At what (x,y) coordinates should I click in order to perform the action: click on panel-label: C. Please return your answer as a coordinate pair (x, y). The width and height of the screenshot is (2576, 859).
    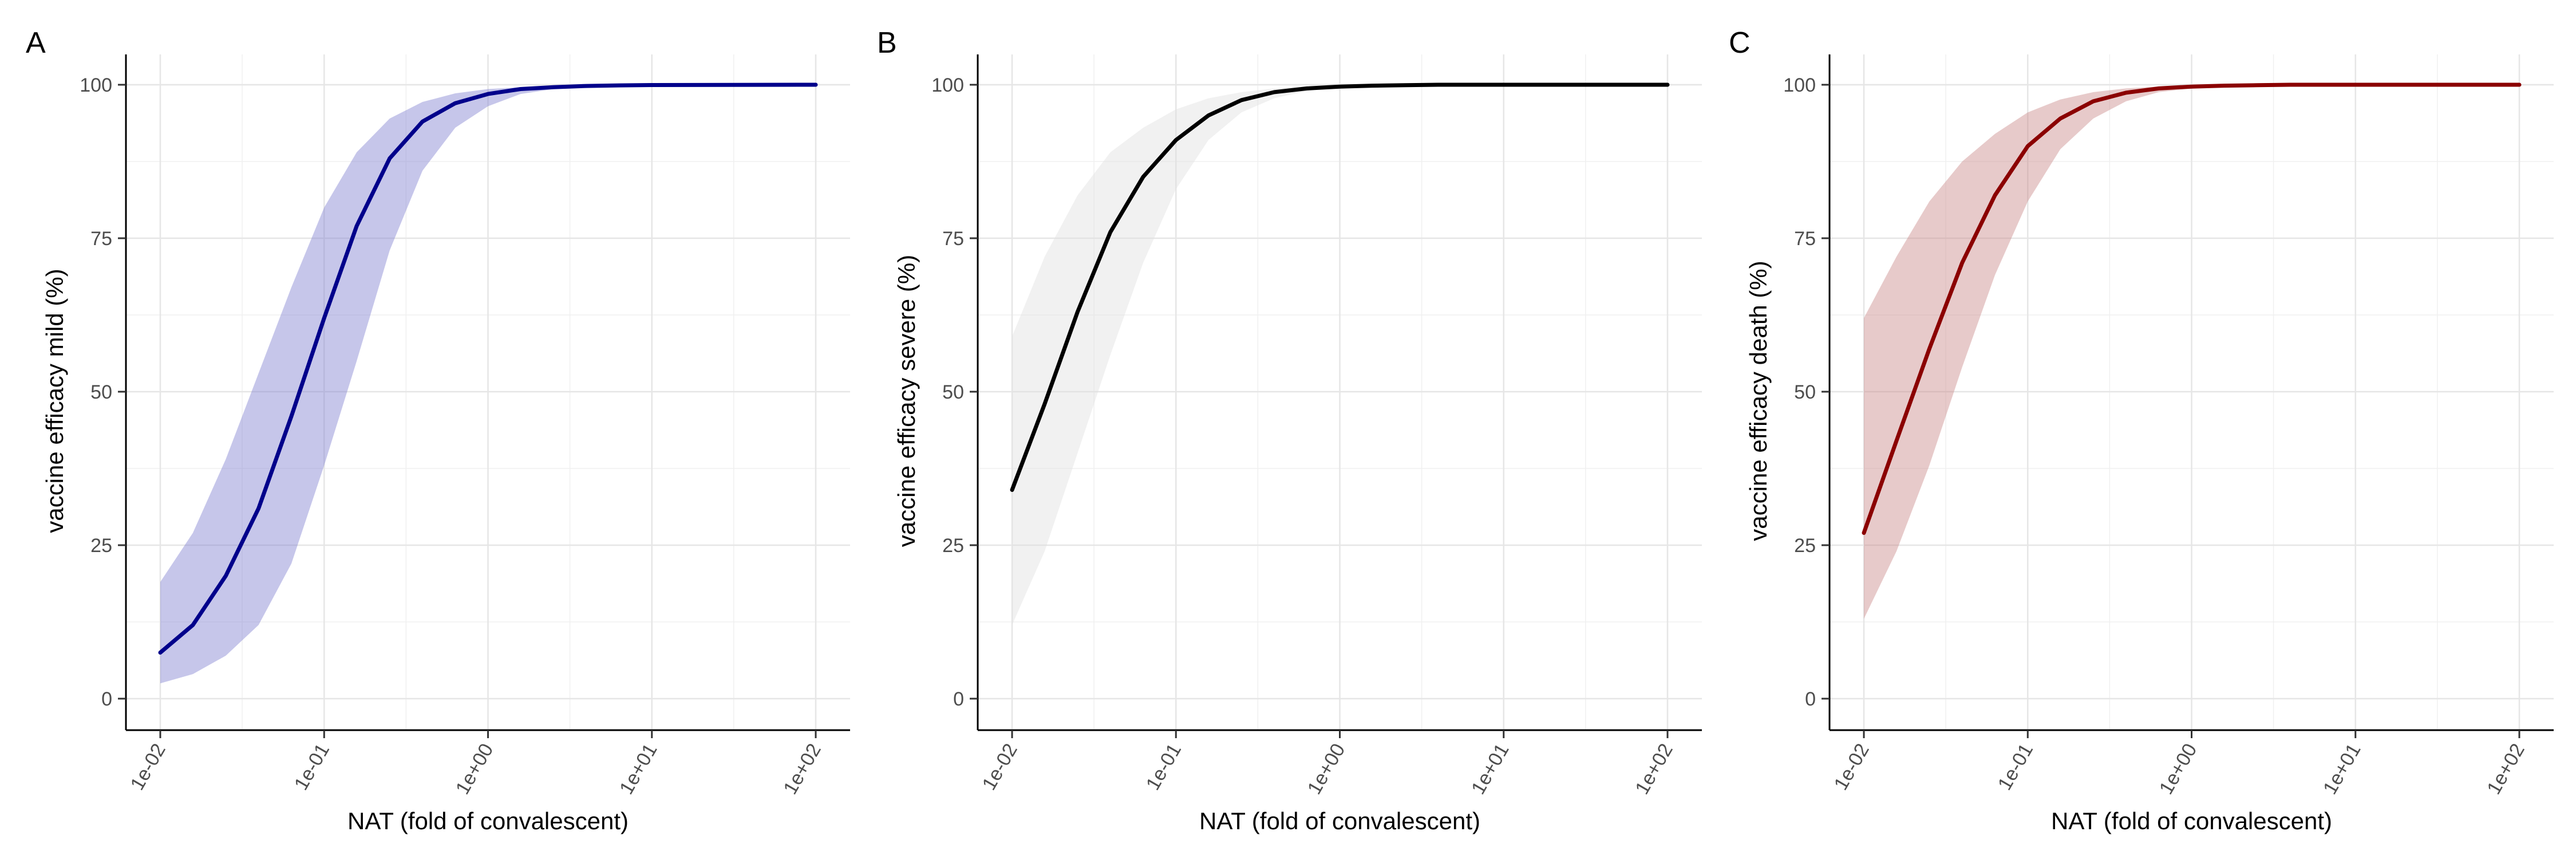
    Looking at the image, I should click on (1740, 43).